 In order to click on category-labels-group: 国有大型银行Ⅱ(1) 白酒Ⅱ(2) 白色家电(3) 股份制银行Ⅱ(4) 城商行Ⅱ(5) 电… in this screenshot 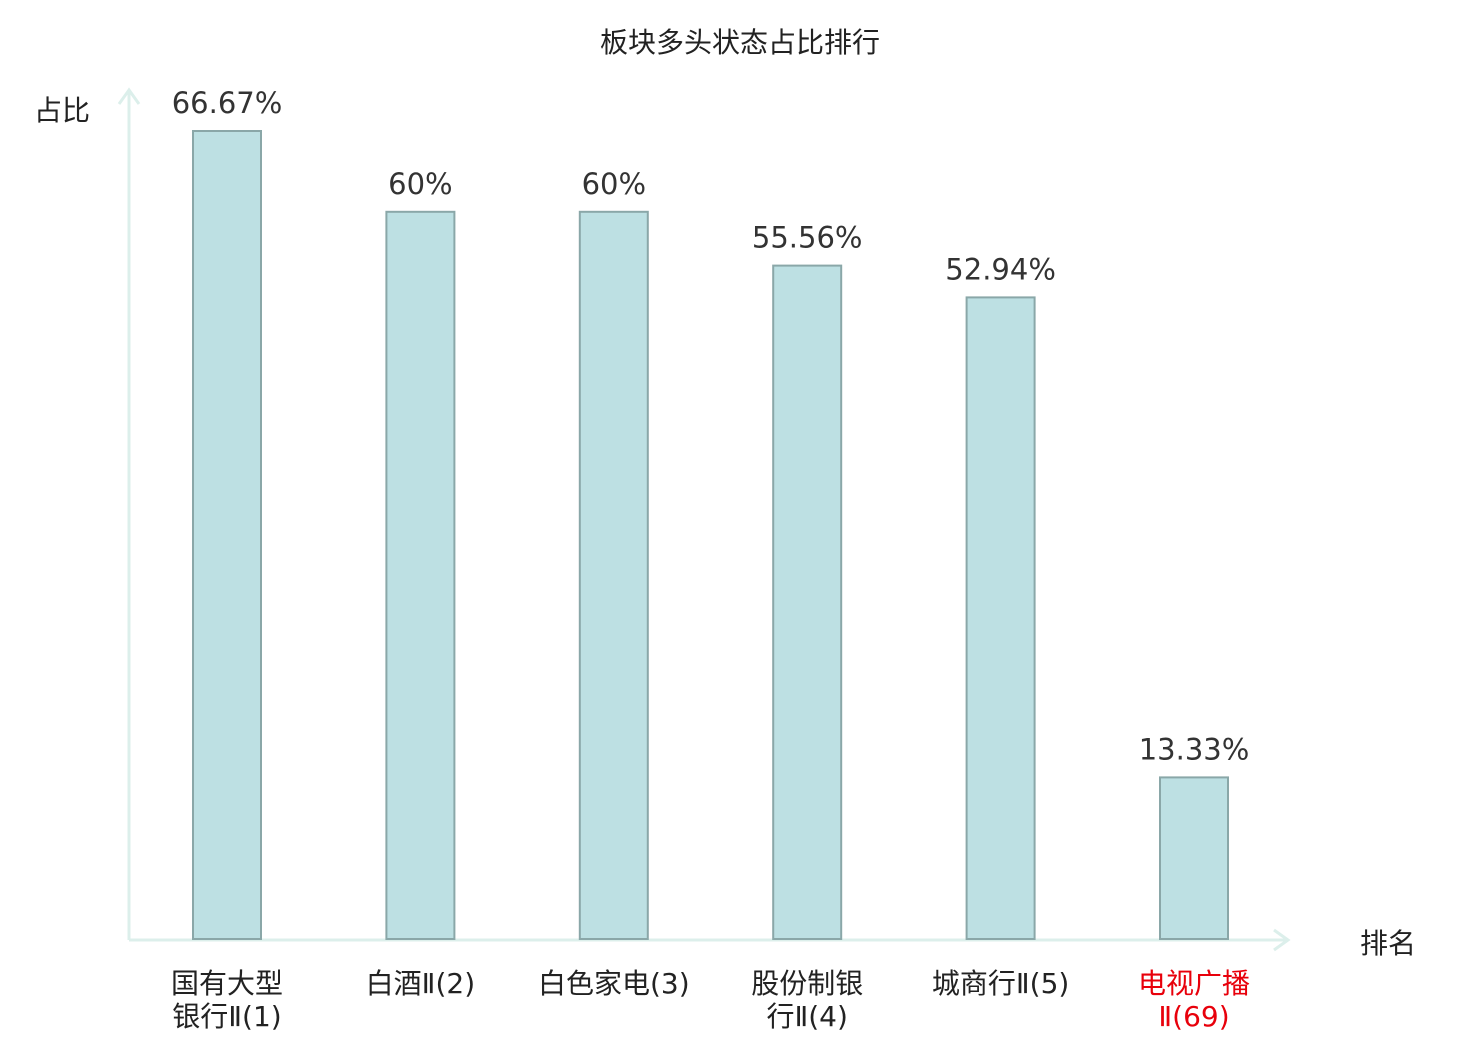, I will do `click(710, 1000)`.